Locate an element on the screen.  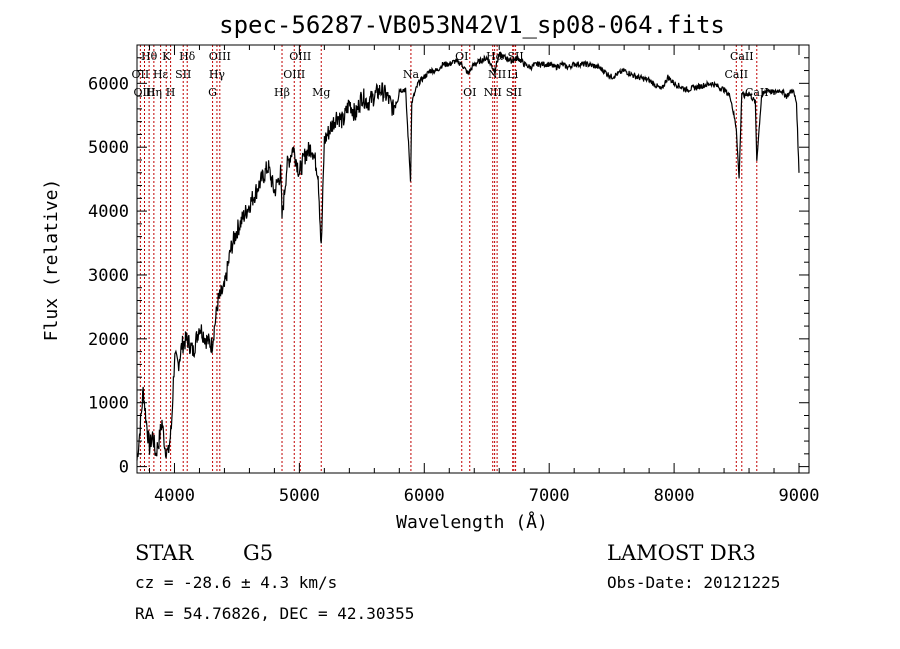
coordinates: RA = 54.76826, DEC = 42.30355 is located at coordinates (274, 613).